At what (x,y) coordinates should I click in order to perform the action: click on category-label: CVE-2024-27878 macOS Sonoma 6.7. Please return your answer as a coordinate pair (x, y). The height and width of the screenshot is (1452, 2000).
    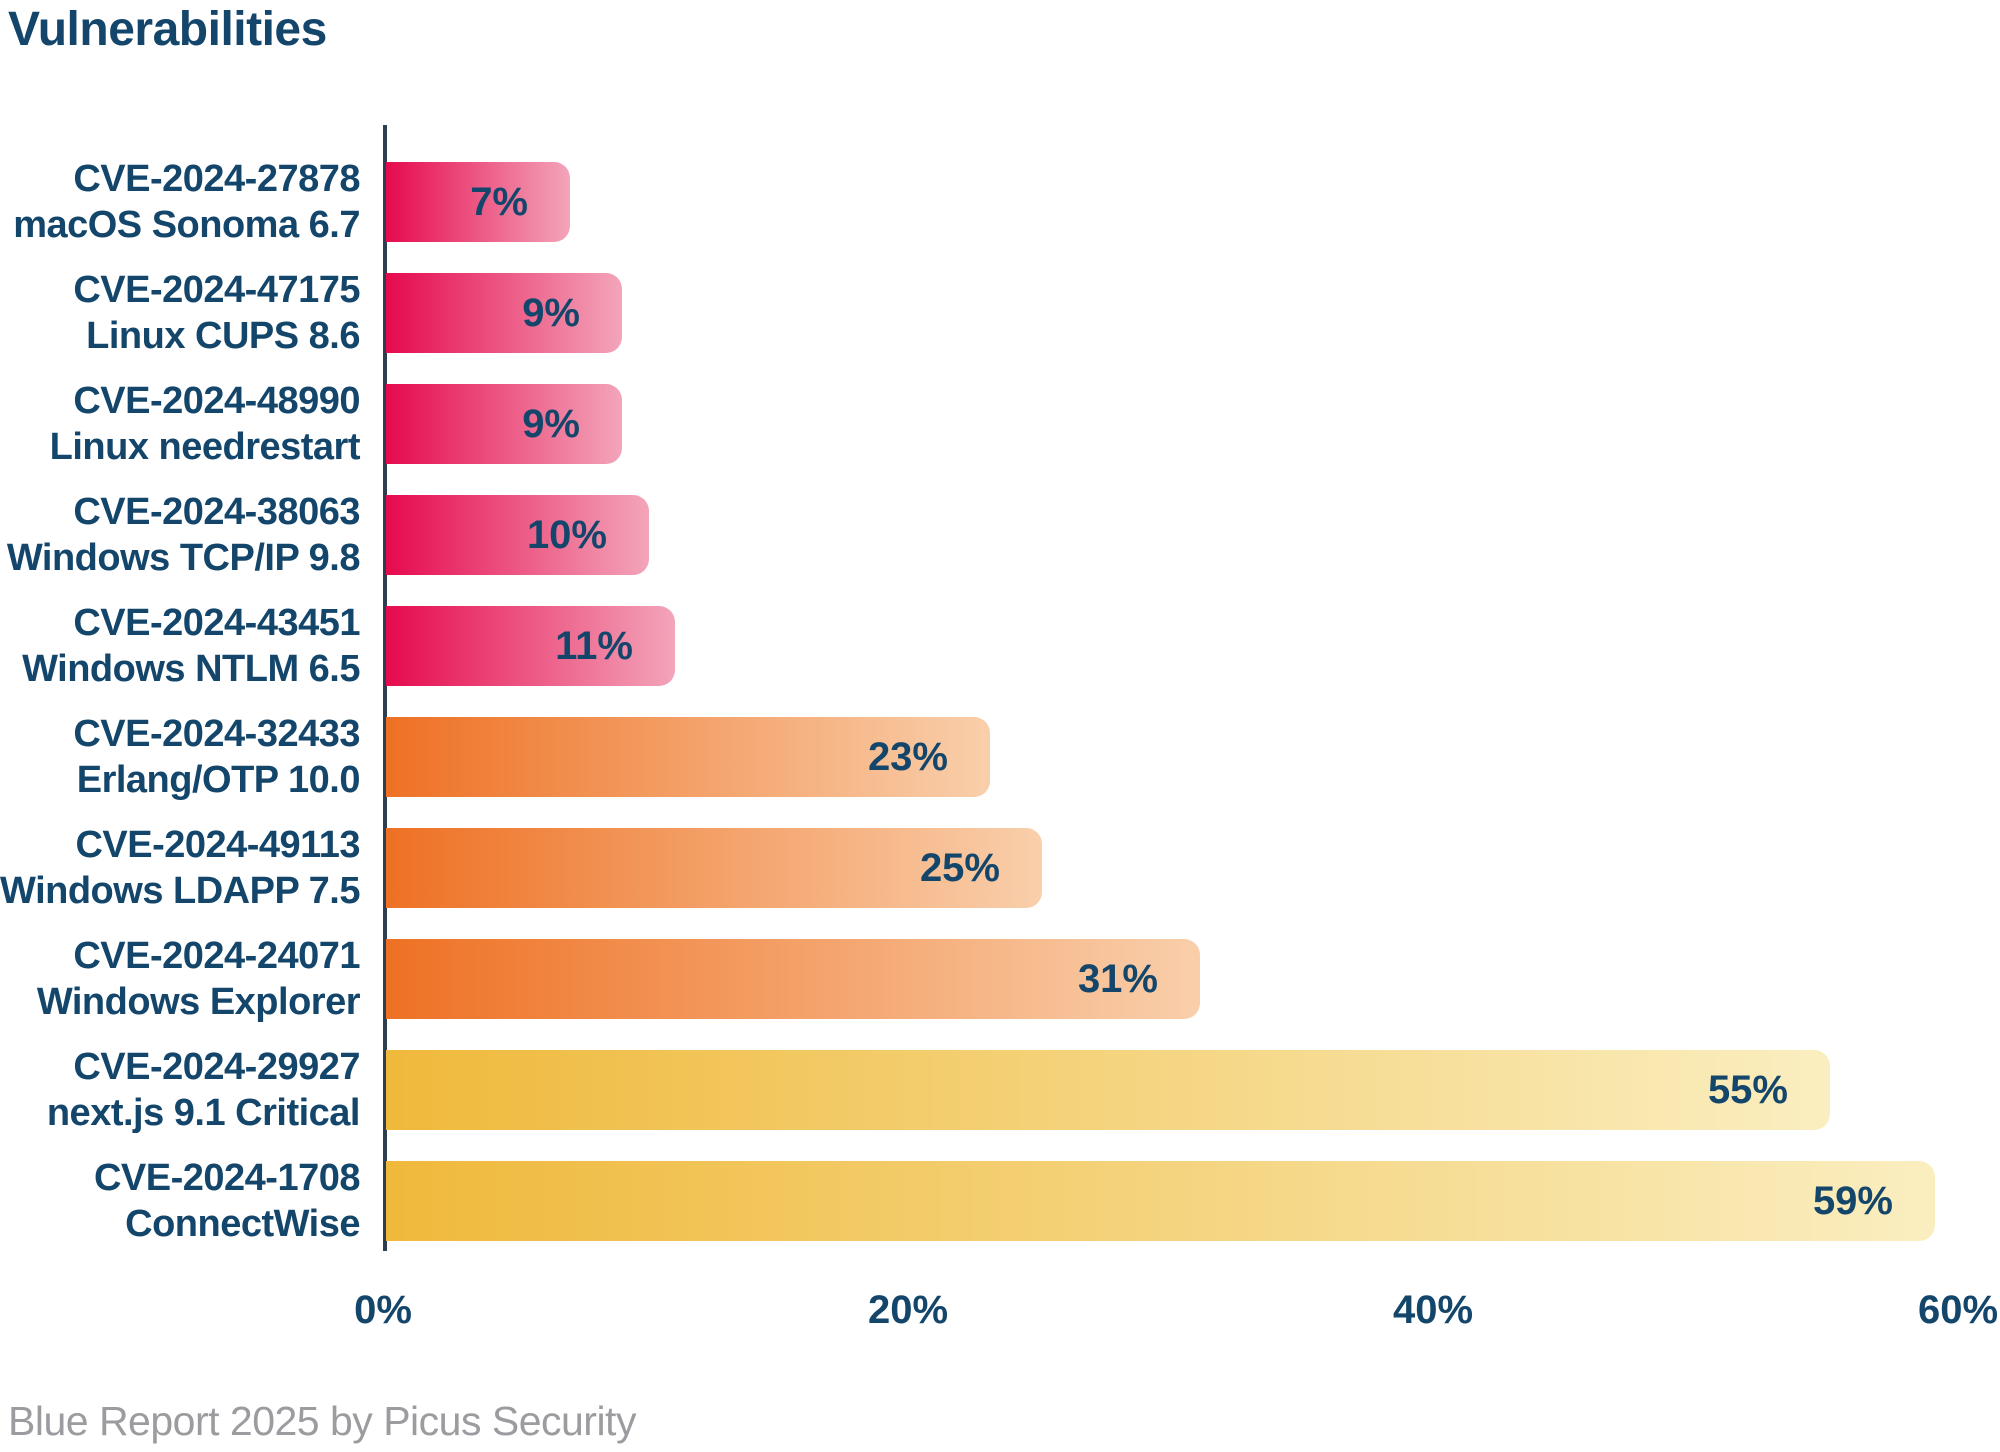
    Looking at the image, I should click on (180, 202).